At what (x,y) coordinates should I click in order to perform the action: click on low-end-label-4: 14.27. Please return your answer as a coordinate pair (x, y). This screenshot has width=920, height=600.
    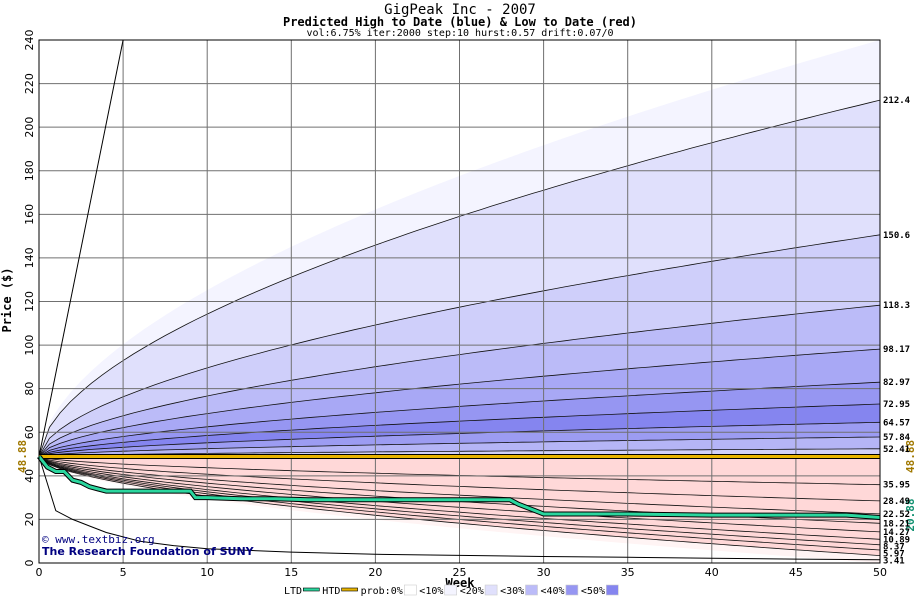
    Looking at the image, I should click on (896, 533).